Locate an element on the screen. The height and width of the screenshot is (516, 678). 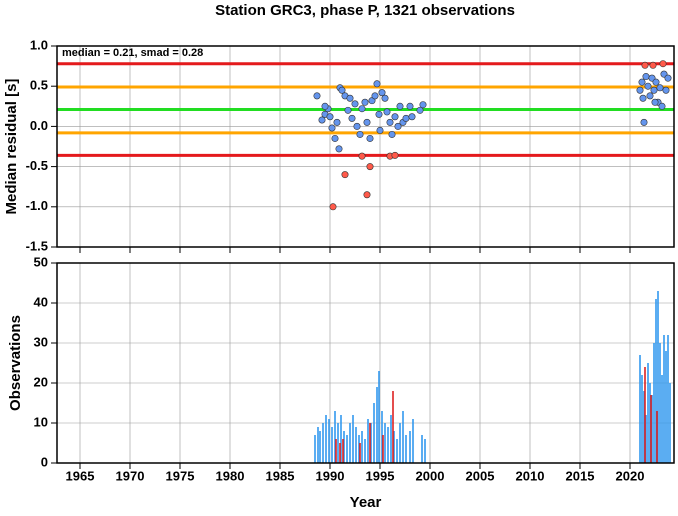
y-axis-label: Median residual [s] is located at coordinates (11, 147).